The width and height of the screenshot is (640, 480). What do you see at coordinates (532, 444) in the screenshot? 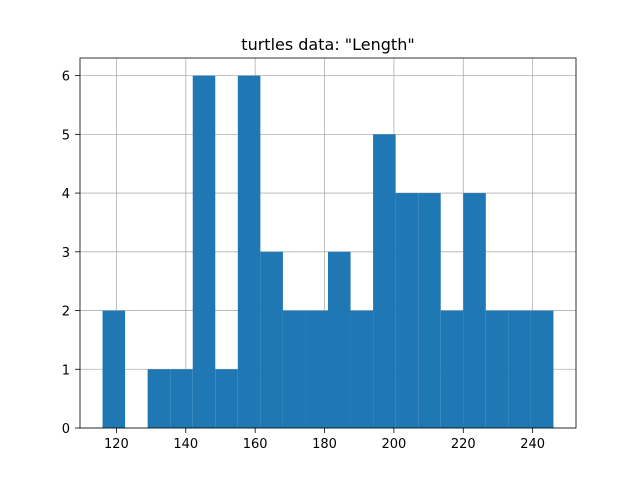
I see `x-tick-label-6: 240` at bounding box center [532, 444].